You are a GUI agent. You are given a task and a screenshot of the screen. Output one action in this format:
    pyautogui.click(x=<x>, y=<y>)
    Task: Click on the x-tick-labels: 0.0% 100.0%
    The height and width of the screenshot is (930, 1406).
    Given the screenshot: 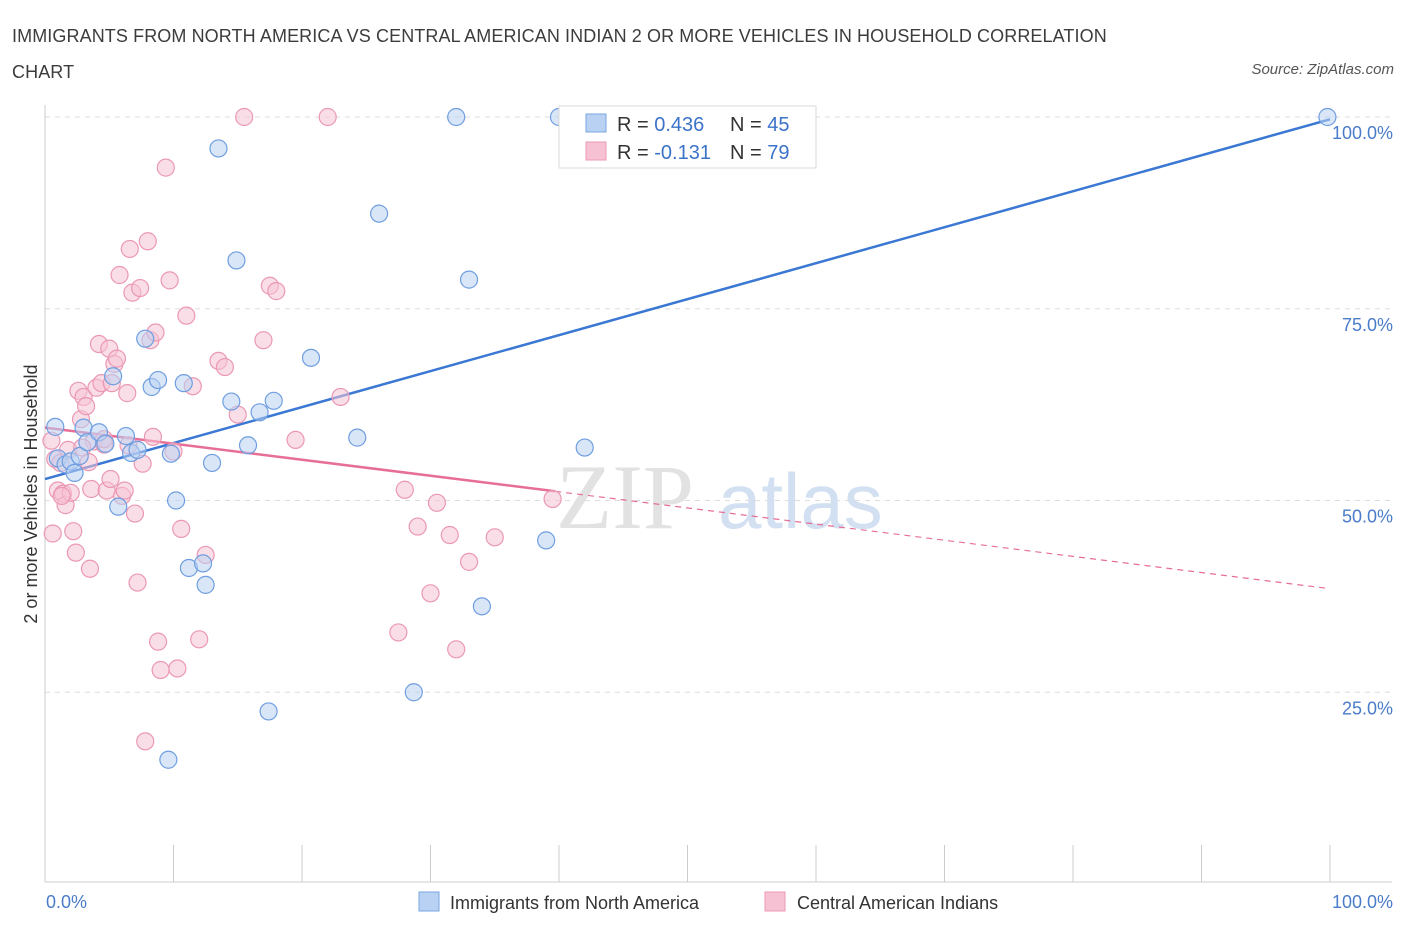 What is the action you would take?
    pyautogui.click(x=719, y=902)
    